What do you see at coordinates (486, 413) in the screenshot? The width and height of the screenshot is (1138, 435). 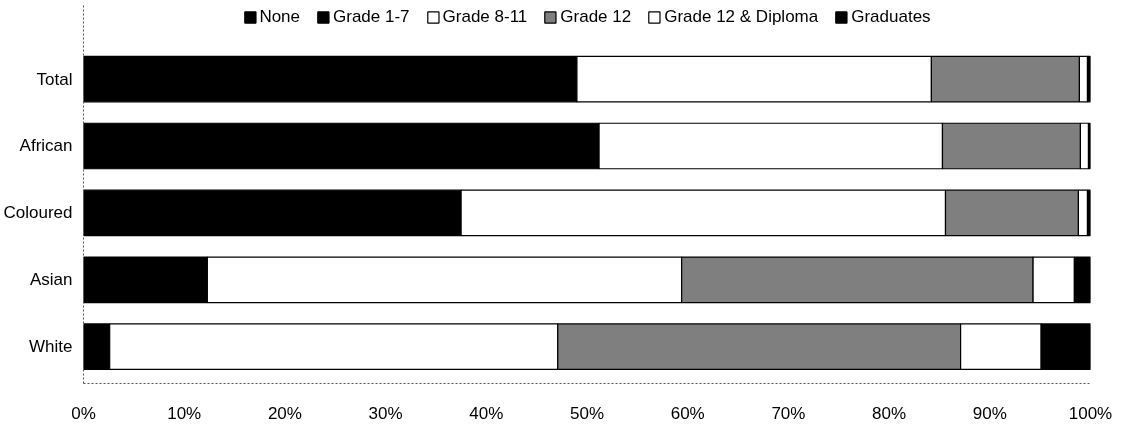 I see `x-tick-label: 40%` at bounding box center [486, 413].